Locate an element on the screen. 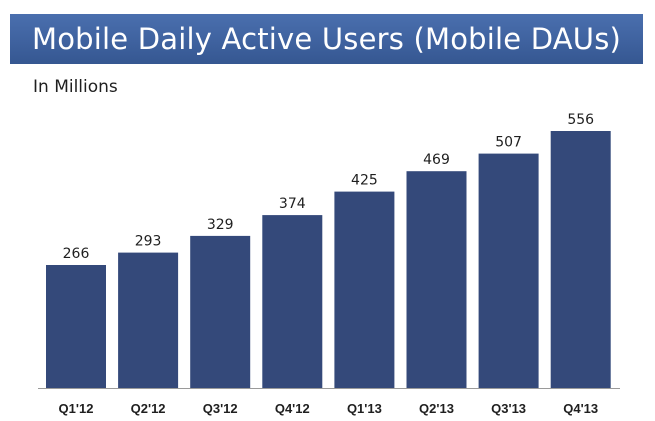  category-label: Q3'13 is located at coordinates (508, 408).